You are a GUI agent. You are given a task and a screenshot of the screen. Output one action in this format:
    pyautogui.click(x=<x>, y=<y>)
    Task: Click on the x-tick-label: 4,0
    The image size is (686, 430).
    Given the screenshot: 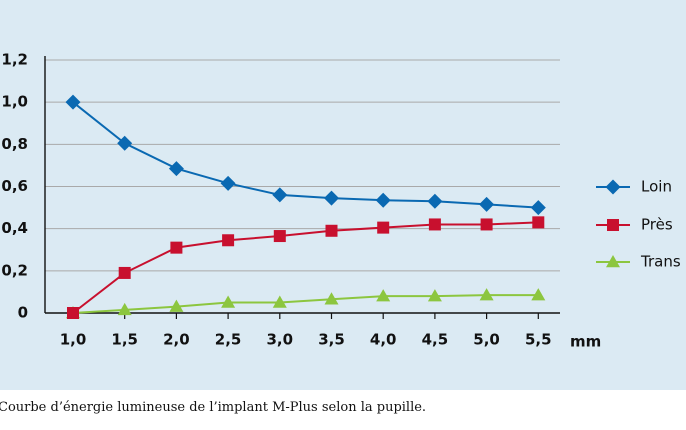 What is the action you would take?
    pyautogui.click(x=383, y=340)
    